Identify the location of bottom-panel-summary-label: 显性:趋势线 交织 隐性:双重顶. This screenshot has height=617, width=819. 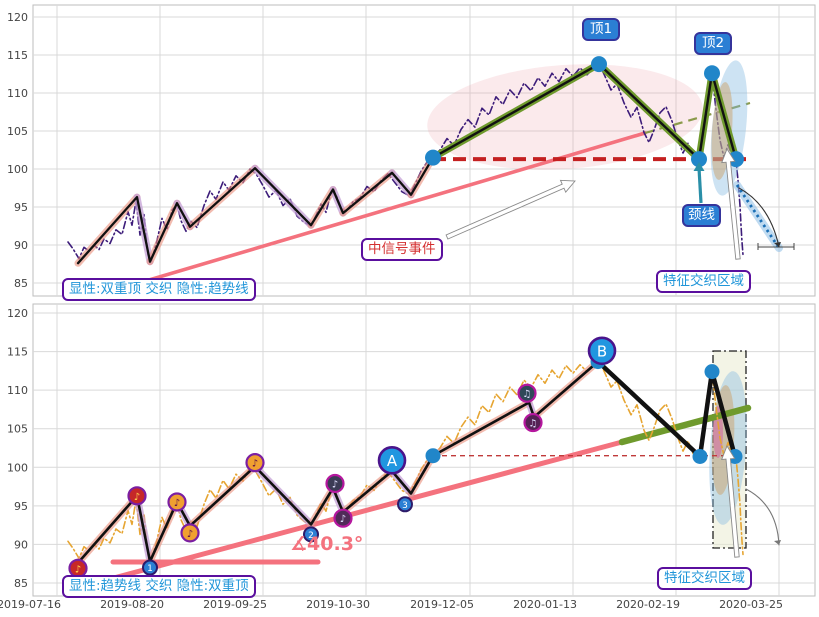
(159, 586).